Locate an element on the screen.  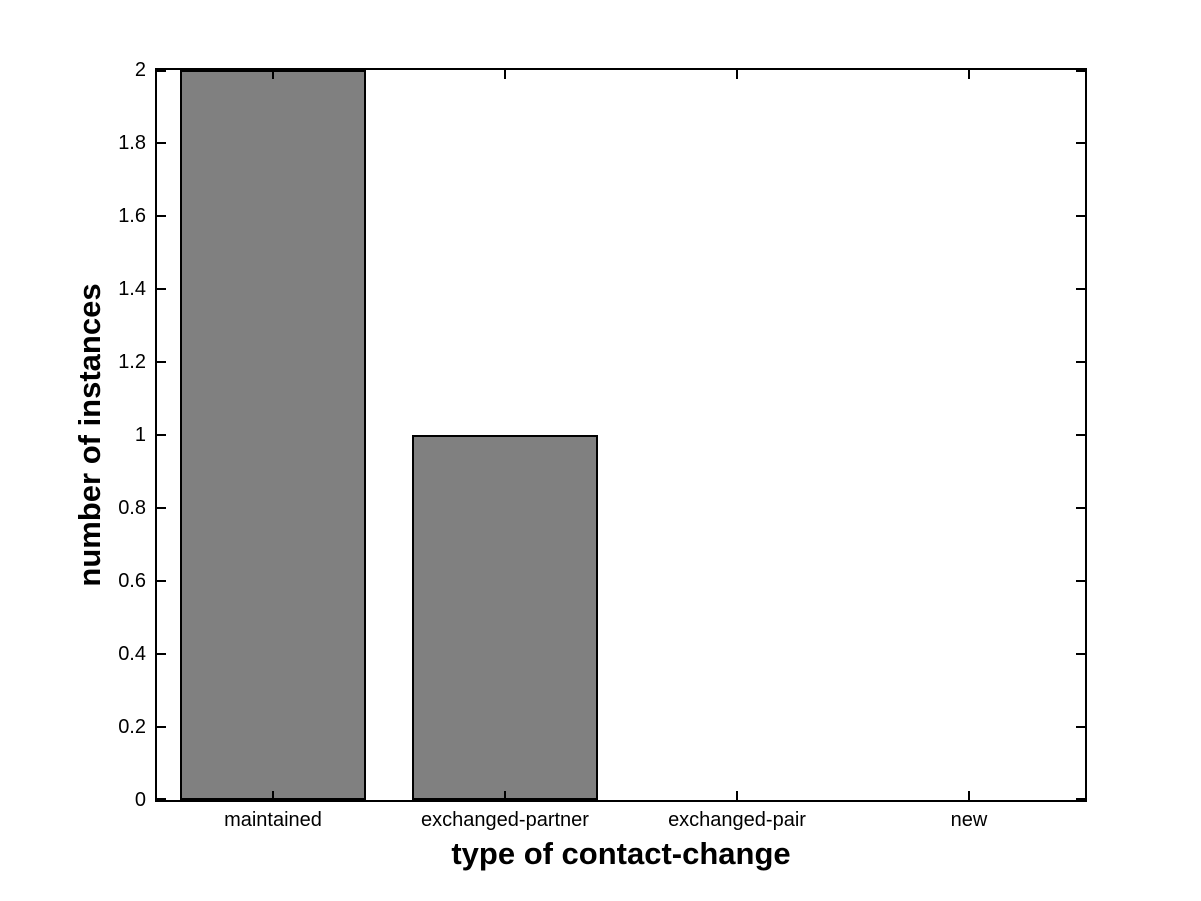
x-tick-label-exchanged-pair: exchanged-pair is located at coordinates (737, 820).